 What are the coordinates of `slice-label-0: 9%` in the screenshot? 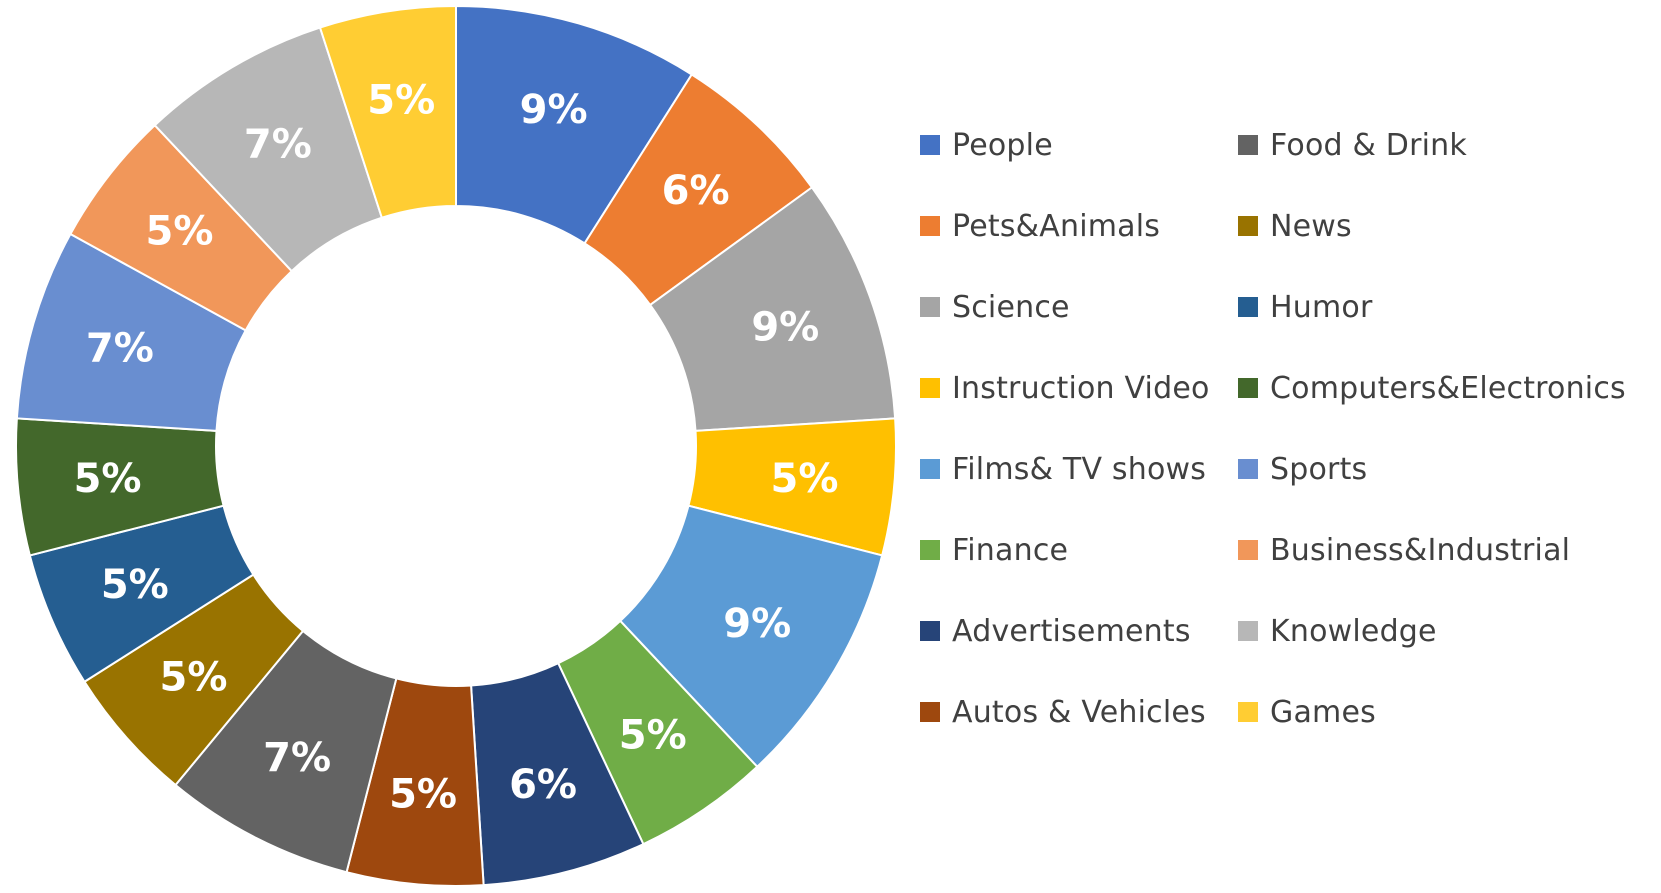 It's located at (554, 110).